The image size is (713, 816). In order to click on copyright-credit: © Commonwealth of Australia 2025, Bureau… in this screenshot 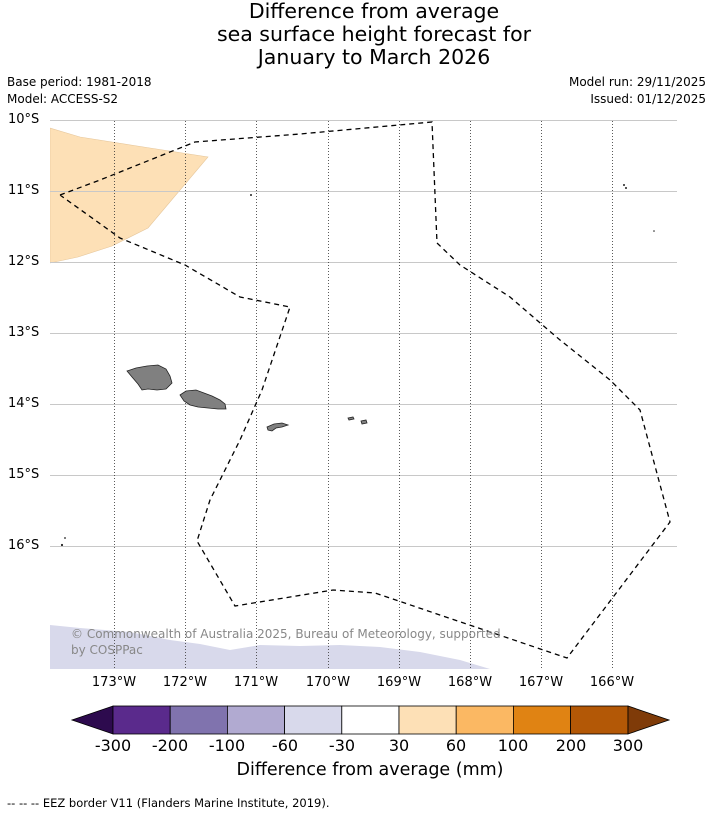, I will do `click(286, 642)`.